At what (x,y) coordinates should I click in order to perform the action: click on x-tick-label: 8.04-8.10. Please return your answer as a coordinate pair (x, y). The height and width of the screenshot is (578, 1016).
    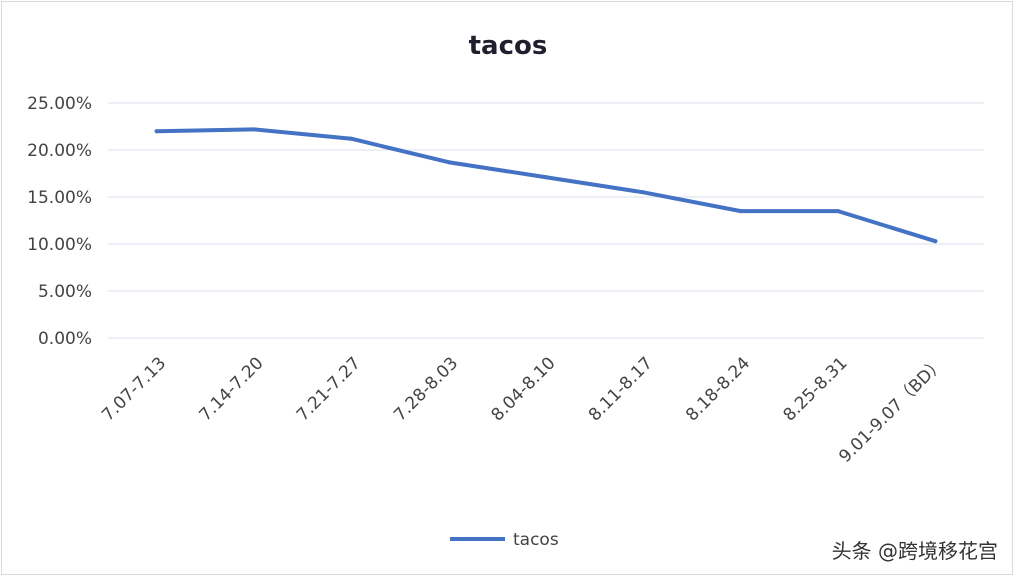
    Looking at the image, I should click on (524, 389).